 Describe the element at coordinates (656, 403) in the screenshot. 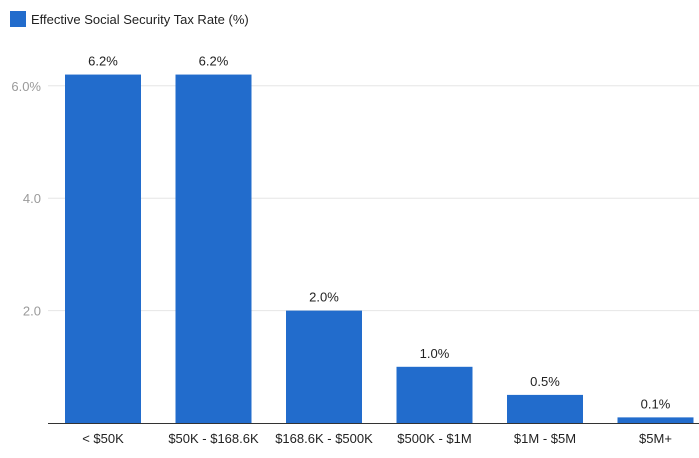

I see `bar-data-label: 0.1%` at that location.